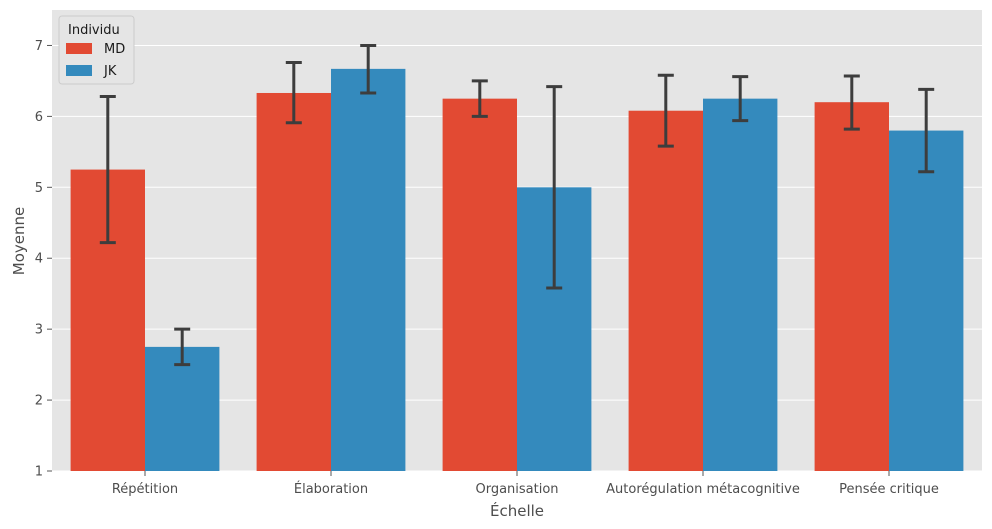  What do you see at coordinates (39, 188) in the screenshot?
I see `y-tick-label: 5` at bounding box center [39, 188].